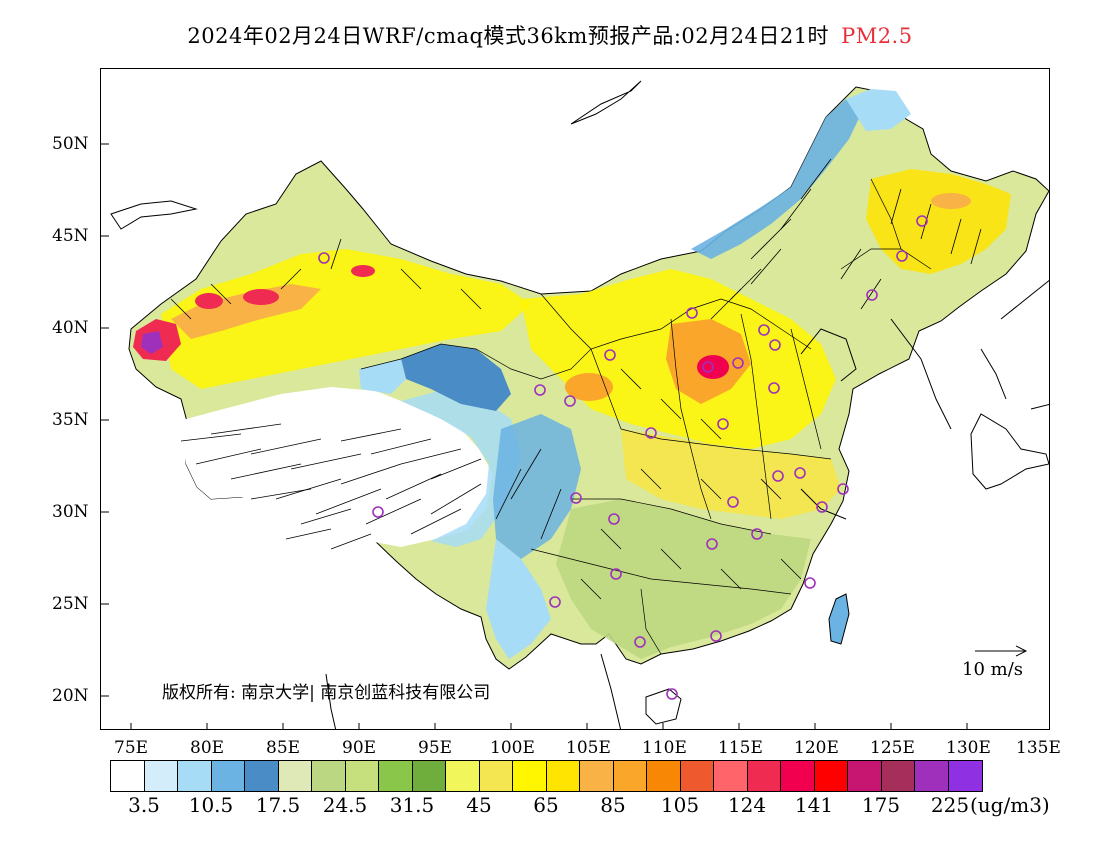  What do you see at coordinates (508, 36) in the screenshot?
I see `title-main: 2024年02月24日WRF/cmaq模式36km预报产品:02月24日21时` at bounding box center [508, 36].